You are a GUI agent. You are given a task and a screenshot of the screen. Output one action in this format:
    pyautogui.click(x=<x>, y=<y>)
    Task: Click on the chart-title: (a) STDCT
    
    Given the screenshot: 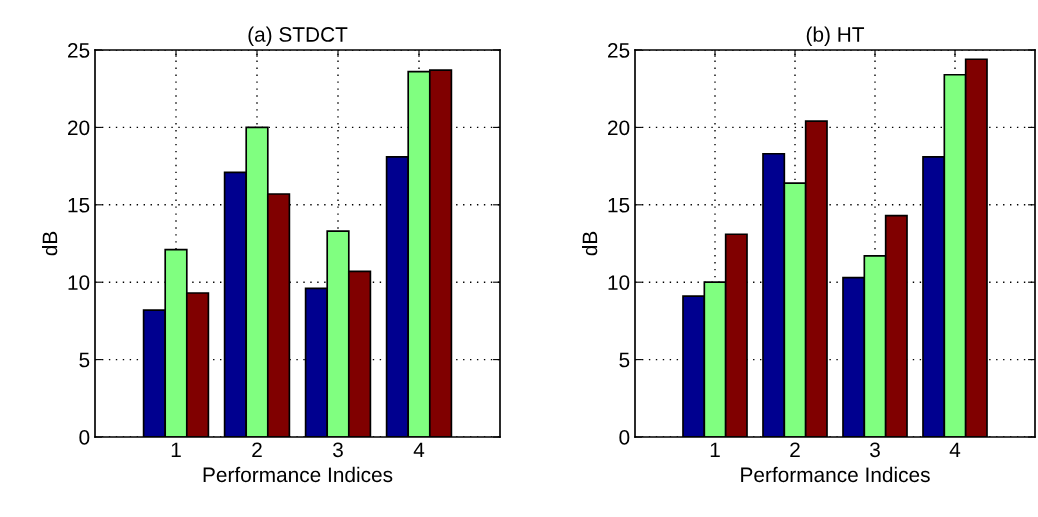 What is the action you would take?
    pyautogui.click(x=298, y=36)
    